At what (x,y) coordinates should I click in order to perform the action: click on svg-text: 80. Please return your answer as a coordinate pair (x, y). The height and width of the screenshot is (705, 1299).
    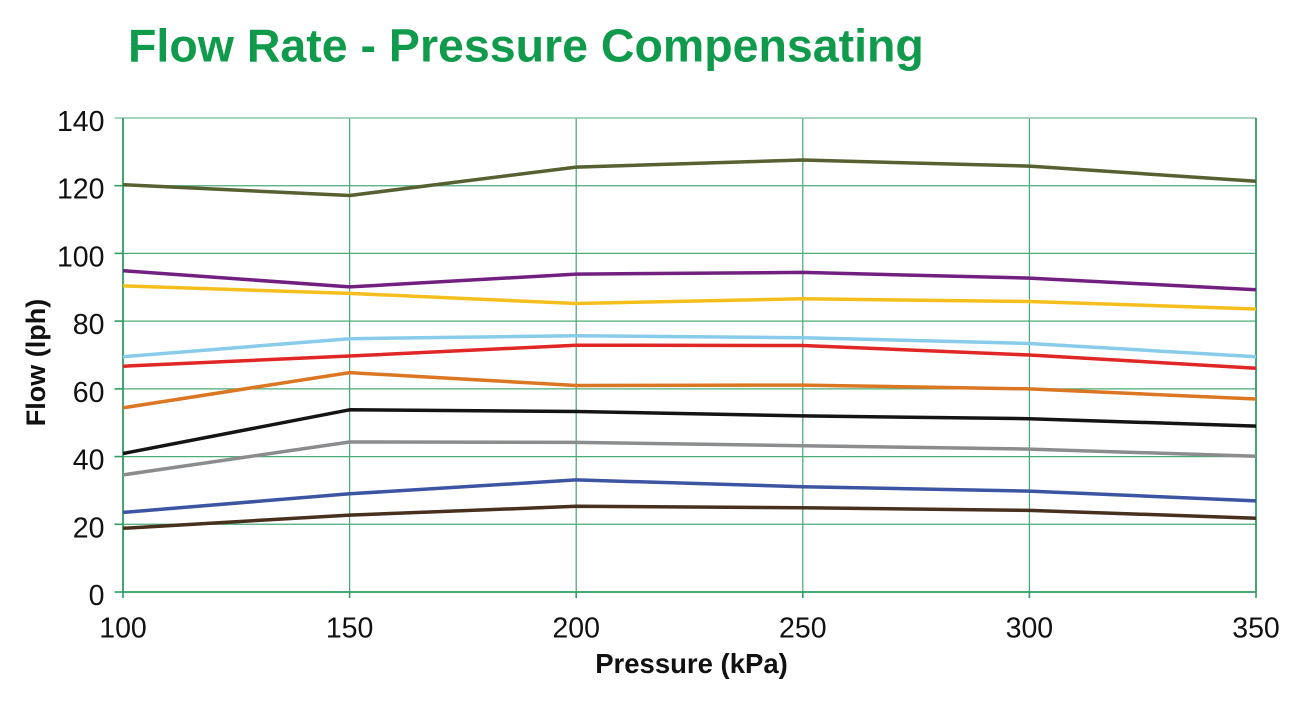
    Looking at the image, I should click on (89, 325).